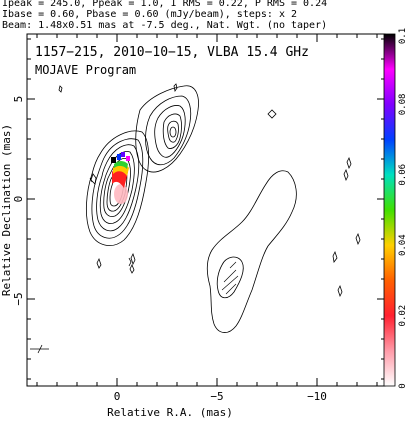 This screenshot has height=424, width=409. Describe the element at coordinates (6, 210) in the screenshot. I see `y-axis-label: Relative Declination (mas)` at that location.